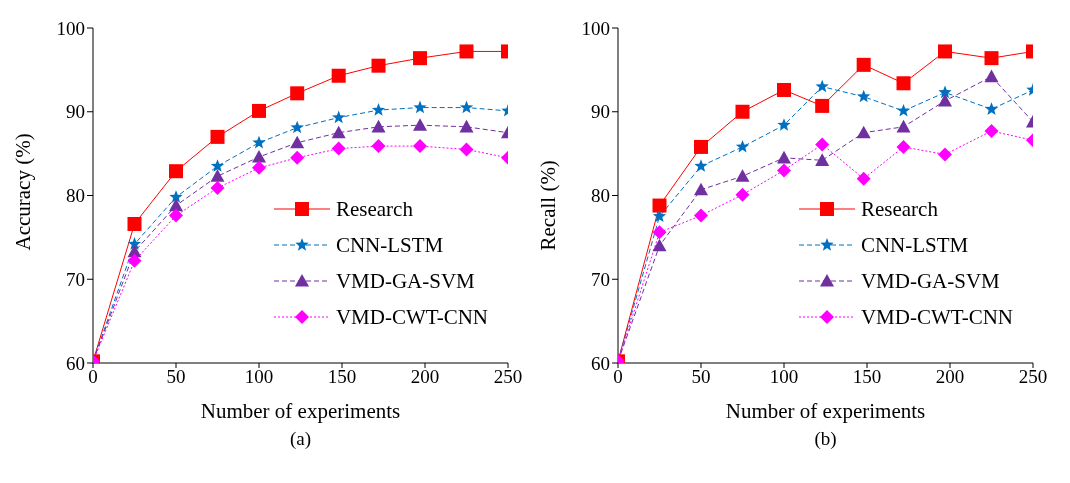 The width and height of the screenshot is (1070, 483). Describe the element at coordinates (259, 377) in the screenshot. I see `x-tick-label: 100` at that location.